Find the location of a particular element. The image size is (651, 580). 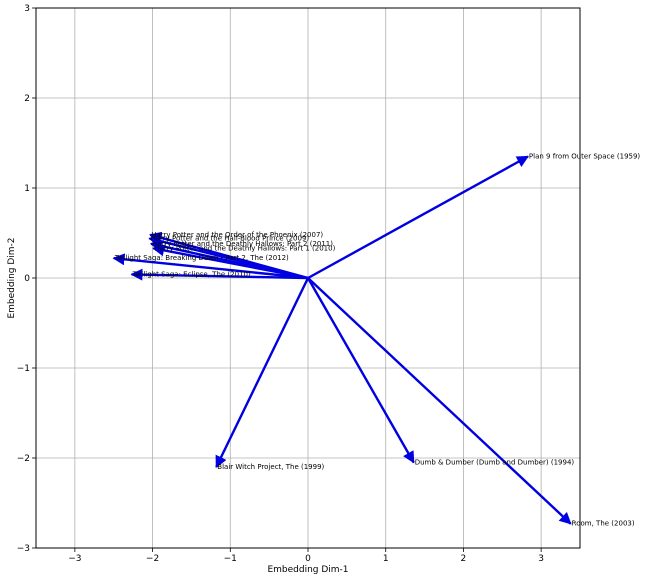

x-tick-label: 2 is located at coordinates (464, 559).